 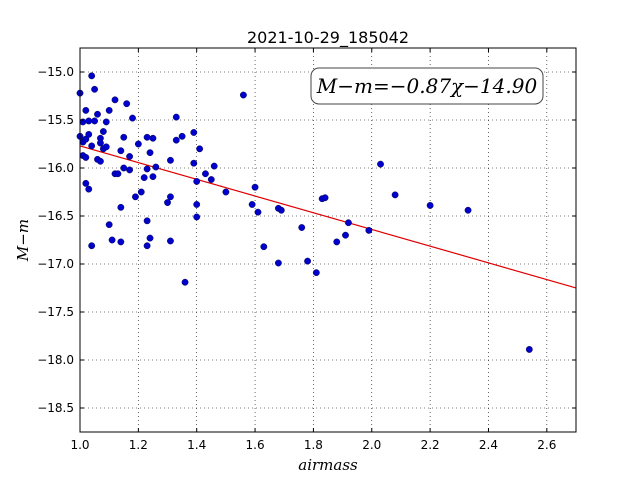 I want to click on x-tick-label: 1.0, so click(x=79, y=445).